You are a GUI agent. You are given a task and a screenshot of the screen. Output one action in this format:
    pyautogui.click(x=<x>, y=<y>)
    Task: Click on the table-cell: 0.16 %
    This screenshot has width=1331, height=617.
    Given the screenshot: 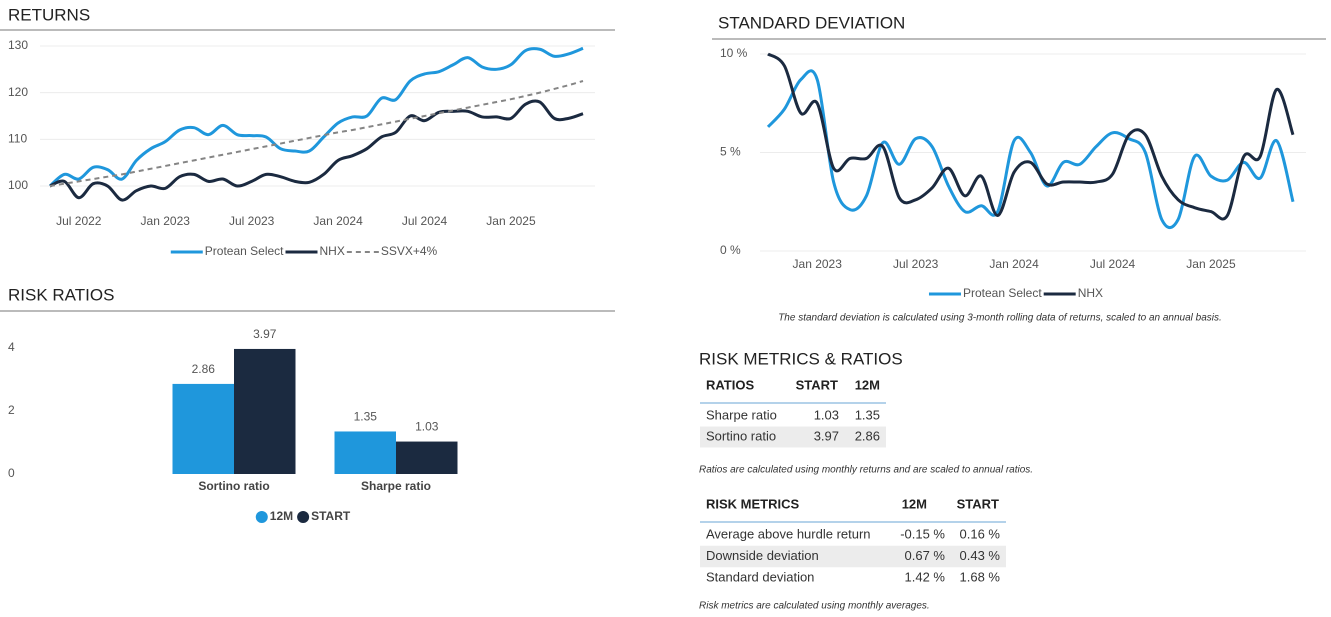 What is the action you would take?
    pyautogui.click(x=980, y=533)
    